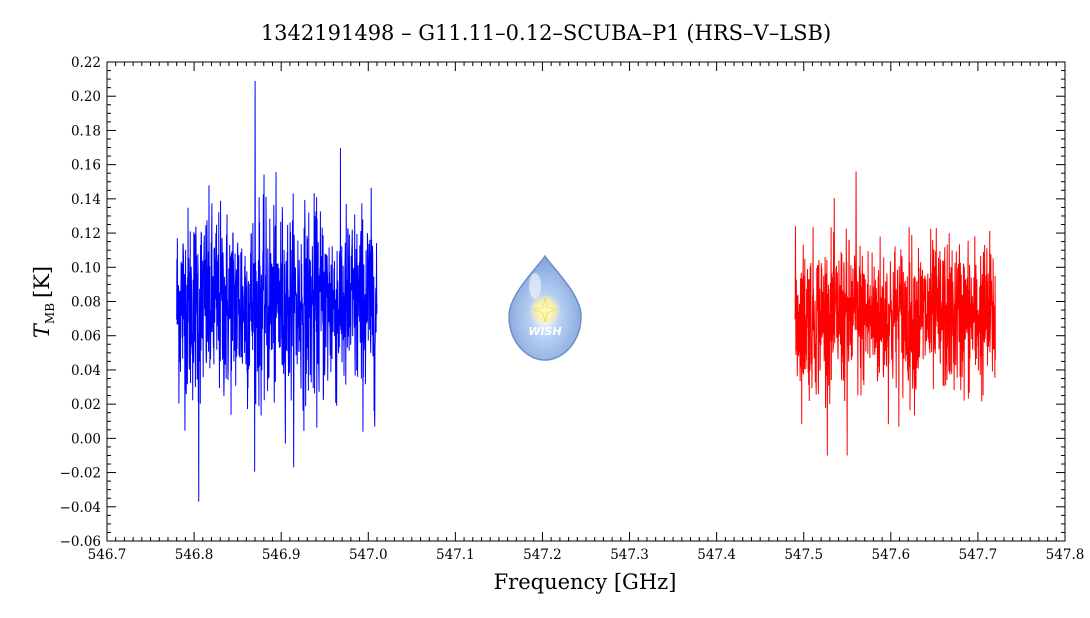 This screenshot has height=618, width=1090. Describe the element at coordinates (1065, 555) in the screenshot. I see `x-tick-label: 547.8` at that location.